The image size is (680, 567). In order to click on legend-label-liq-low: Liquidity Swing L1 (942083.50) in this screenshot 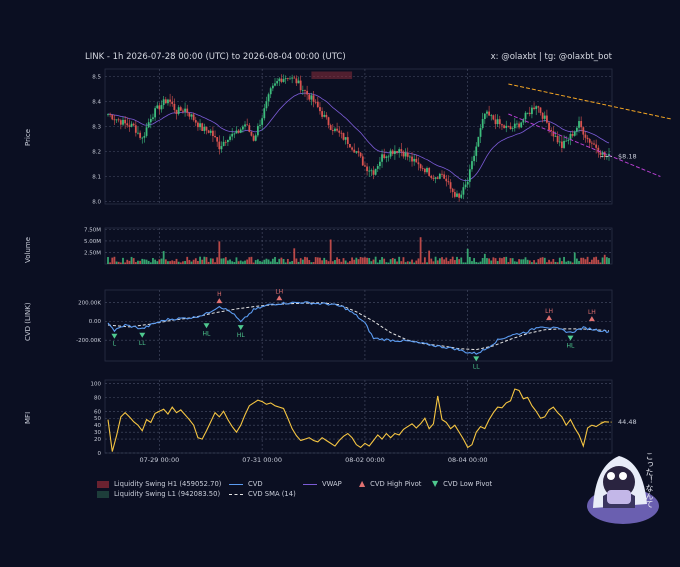, I will do `click(167, 494)`.